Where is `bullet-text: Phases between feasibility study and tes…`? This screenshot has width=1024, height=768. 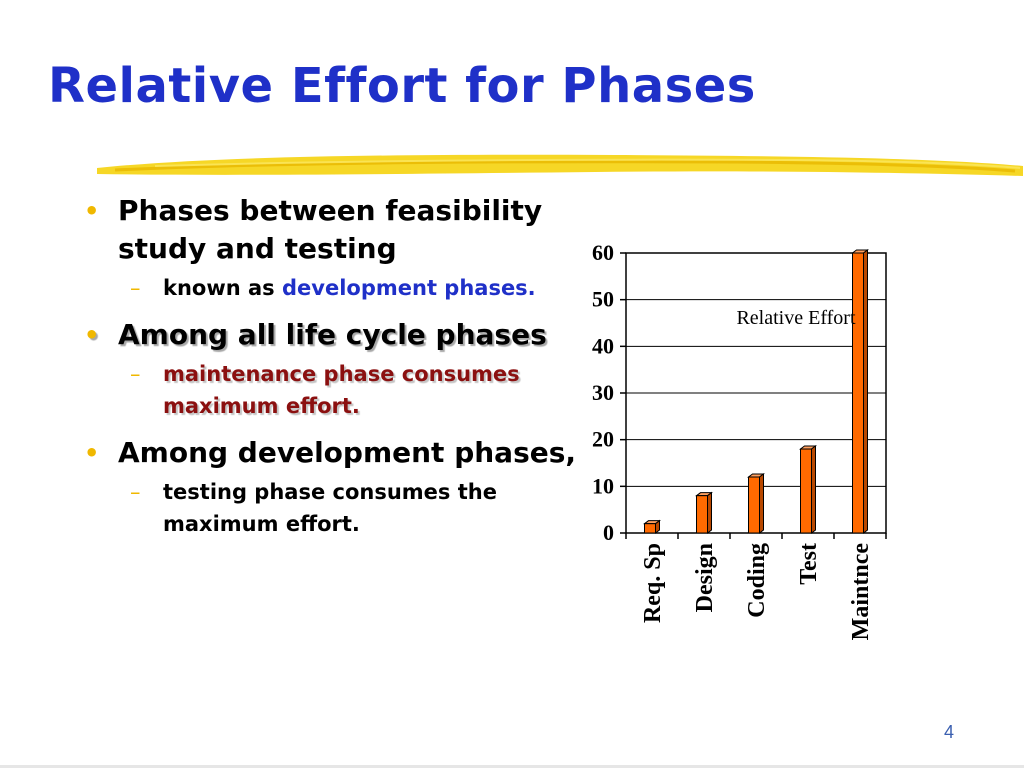 bullet-text: Phases between feasibility study and tes… is located at coordinates (330, 229).